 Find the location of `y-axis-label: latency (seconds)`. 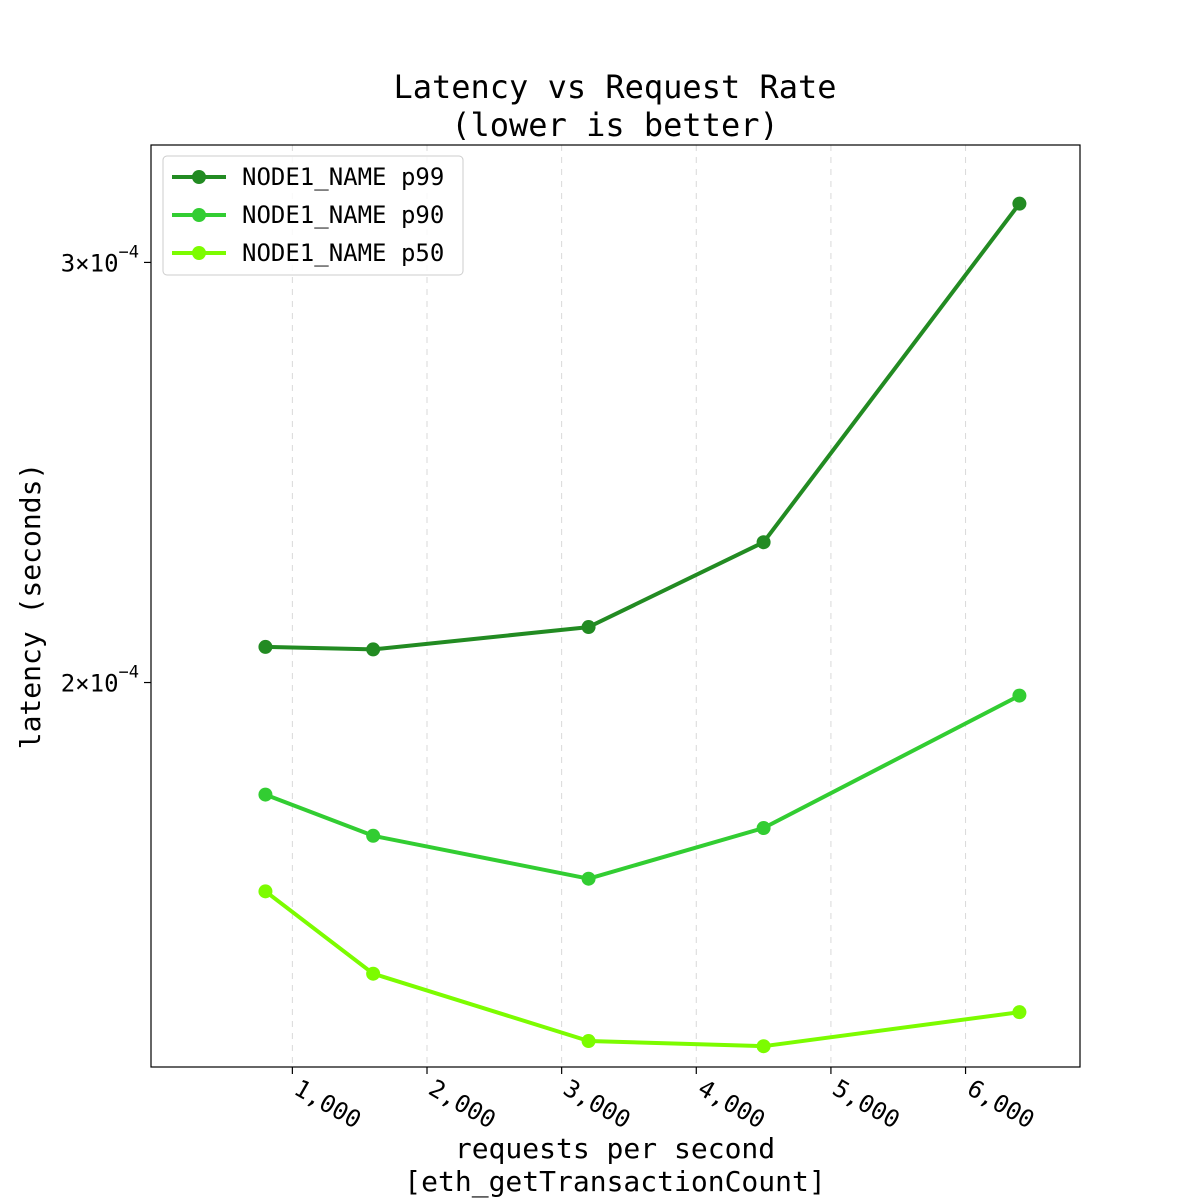

y-axis-label: latency (seconds) is located at coordinates (30, 606).